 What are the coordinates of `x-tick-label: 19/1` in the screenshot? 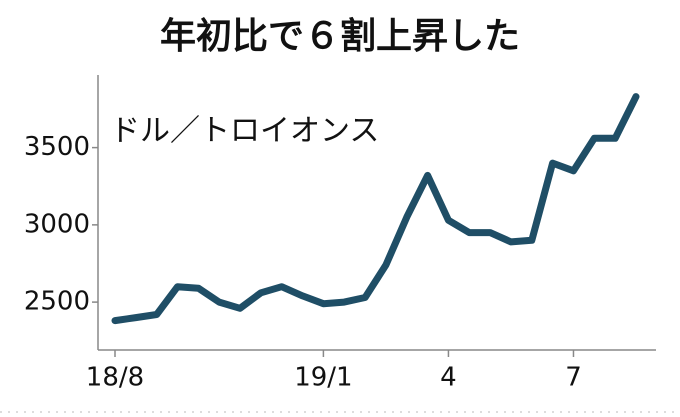 It's located at (323, 378).